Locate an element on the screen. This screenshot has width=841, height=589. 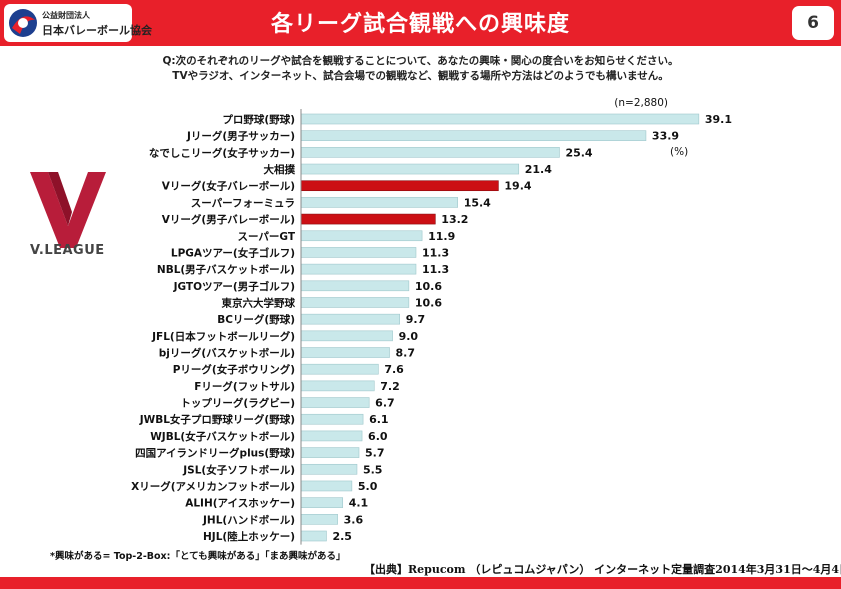
category-label: JFL(日本フットボールリーグ) is located at coordinates (223, 336).